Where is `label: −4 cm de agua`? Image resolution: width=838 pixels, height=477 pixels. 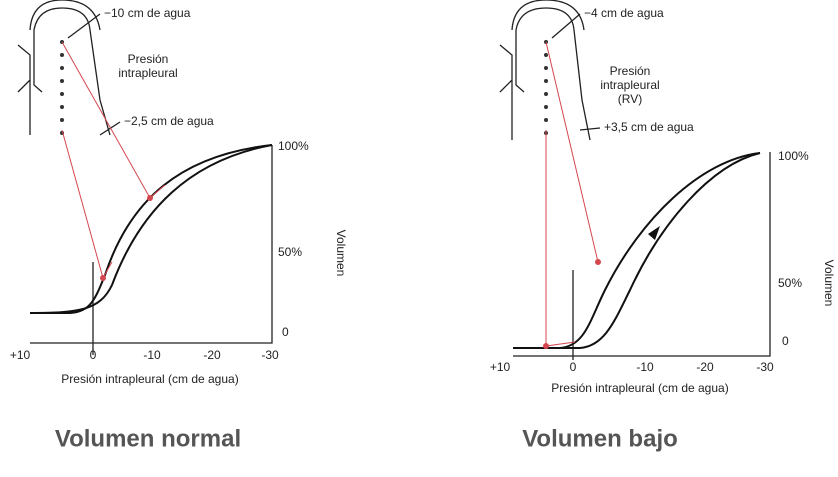
label: −4 cm de agua is located at coordinates (624, 13).